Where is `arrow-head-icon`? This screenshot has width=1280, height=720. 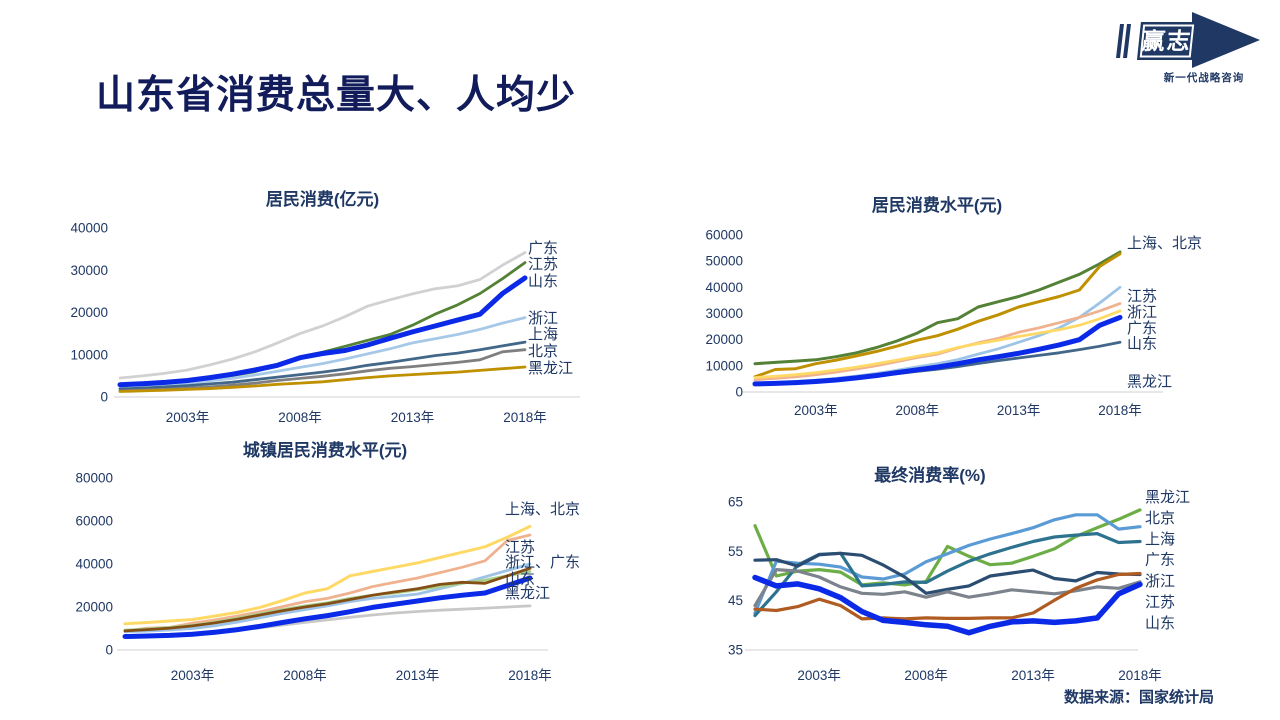 arrow-head-icon is located at coordinates (1226, 40).